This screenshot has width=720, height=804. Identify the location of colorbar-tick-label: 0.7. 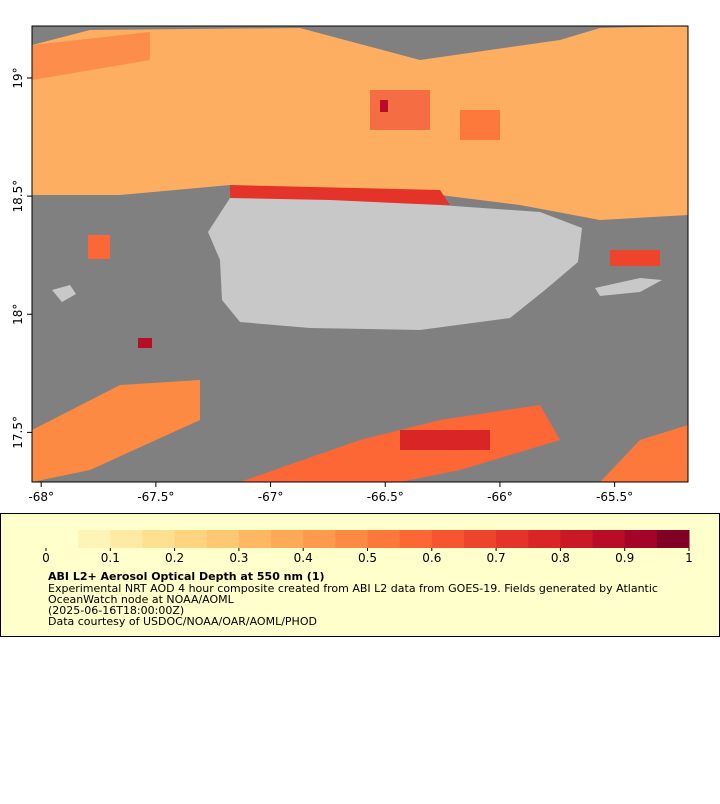
(496, 558).